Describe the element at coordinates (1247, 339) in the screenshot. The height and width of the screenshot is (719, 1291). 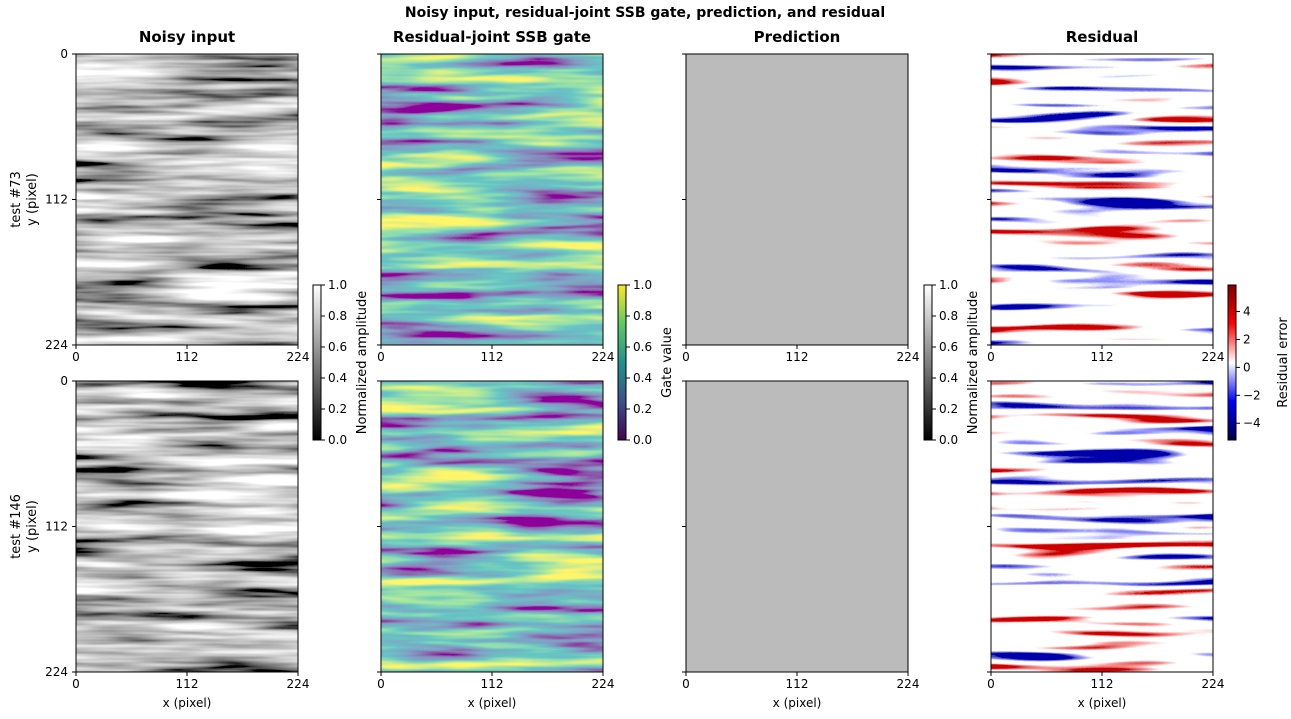
I see `colorbar-tick-label: 2` at that location.